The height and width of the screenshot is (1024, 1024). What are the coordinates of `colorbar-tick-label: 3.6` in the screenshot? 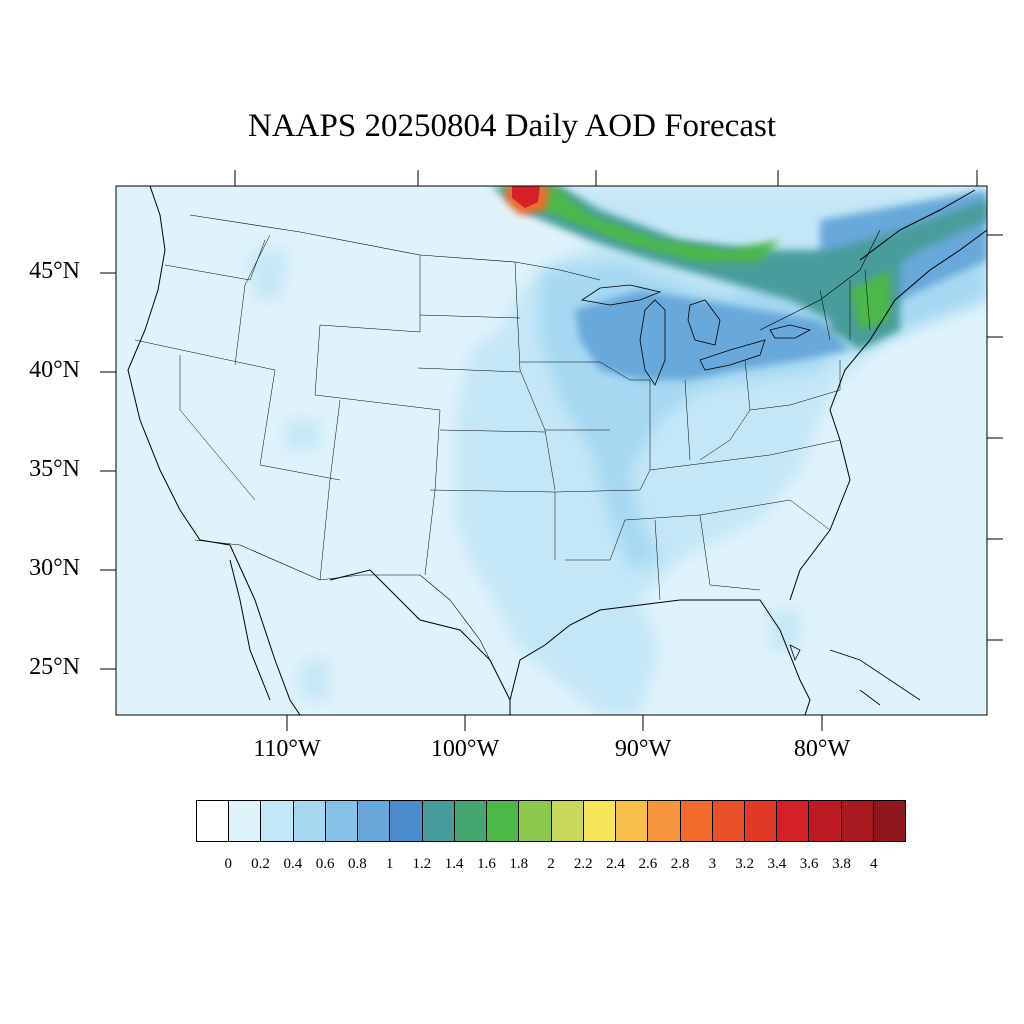 It's located at (809, 864).